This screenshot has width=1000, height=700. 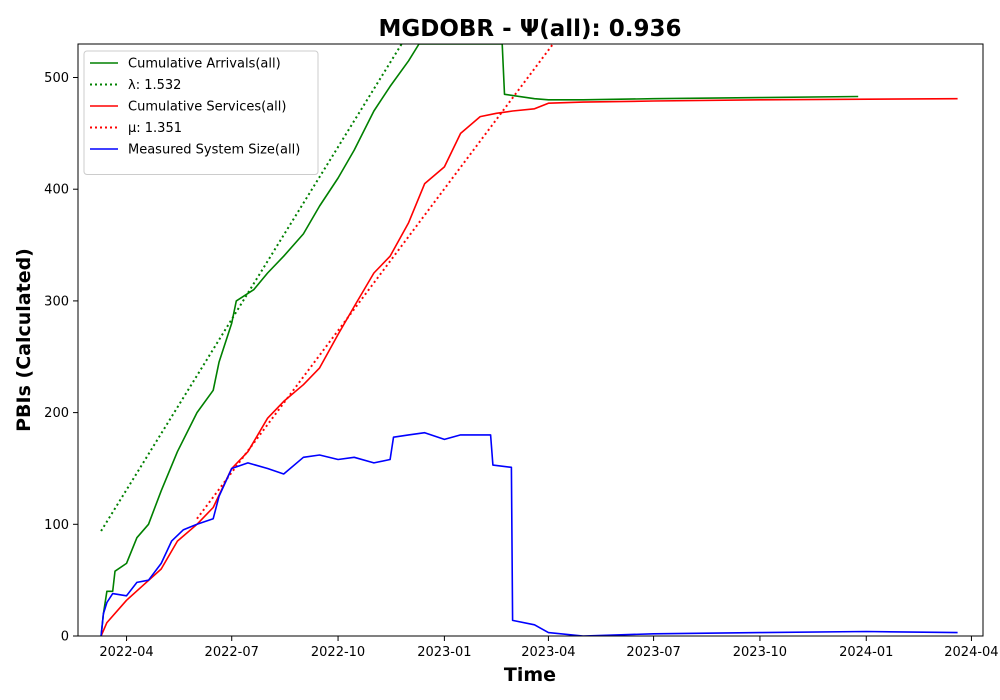 I want to click on legend-box, so click(x=201, y=112).